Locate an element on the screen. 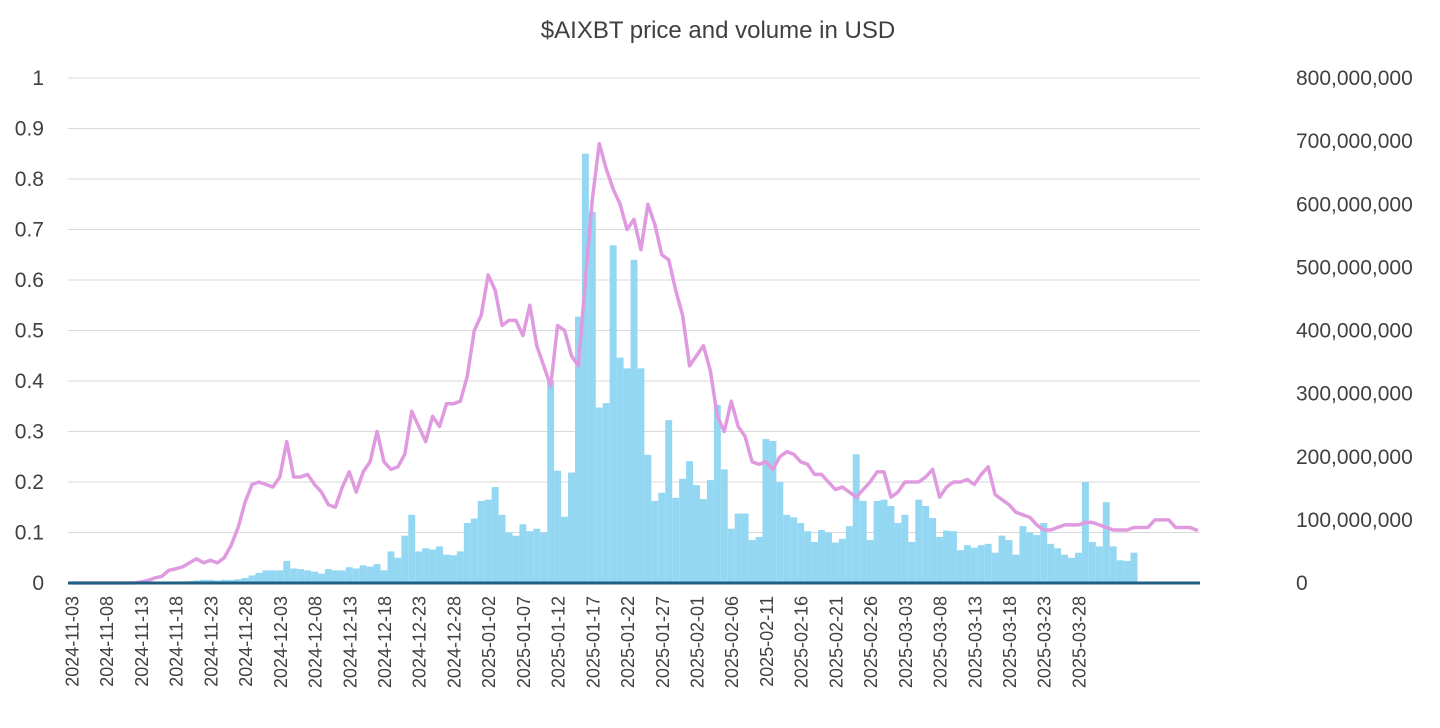 Image resolution: width=1440 pixels, height=728 pixels. x-tick-label: 2024-12-13 is located at coordinates (350, 642).